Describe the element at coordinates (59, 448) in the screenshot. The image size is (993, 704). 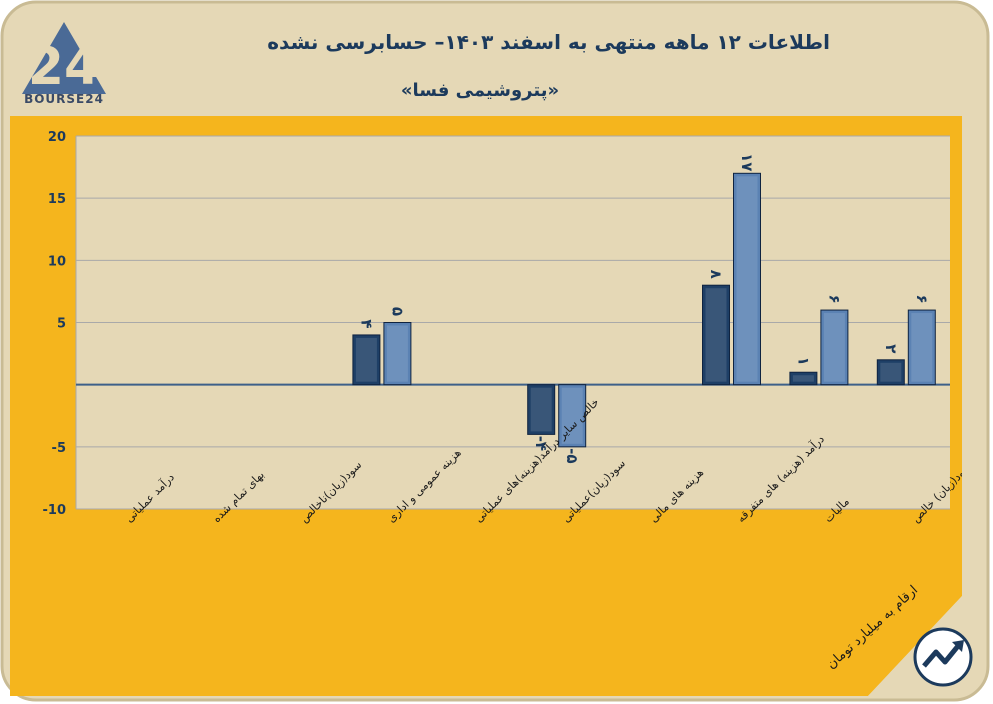
I see `y-tick-label: -5` at that location.